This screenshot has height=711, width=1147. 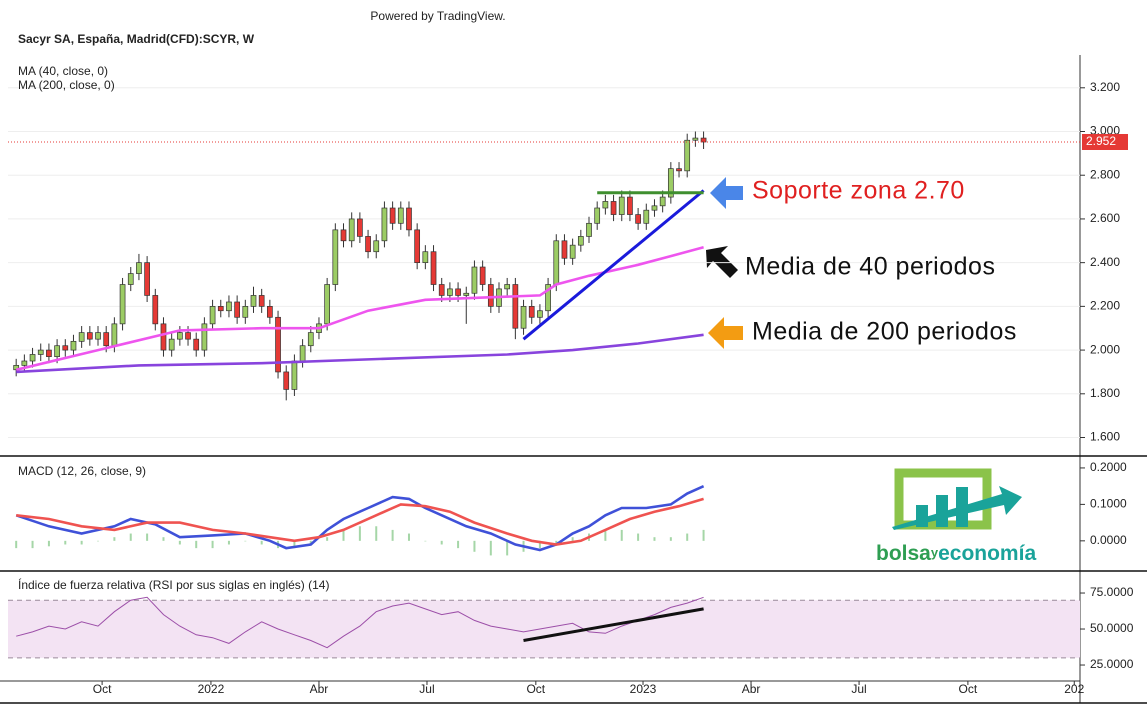 What do you see at coordinates (957, 508) in the screenshot?
I see `logo-arrow` at bounding box center [957, 508].